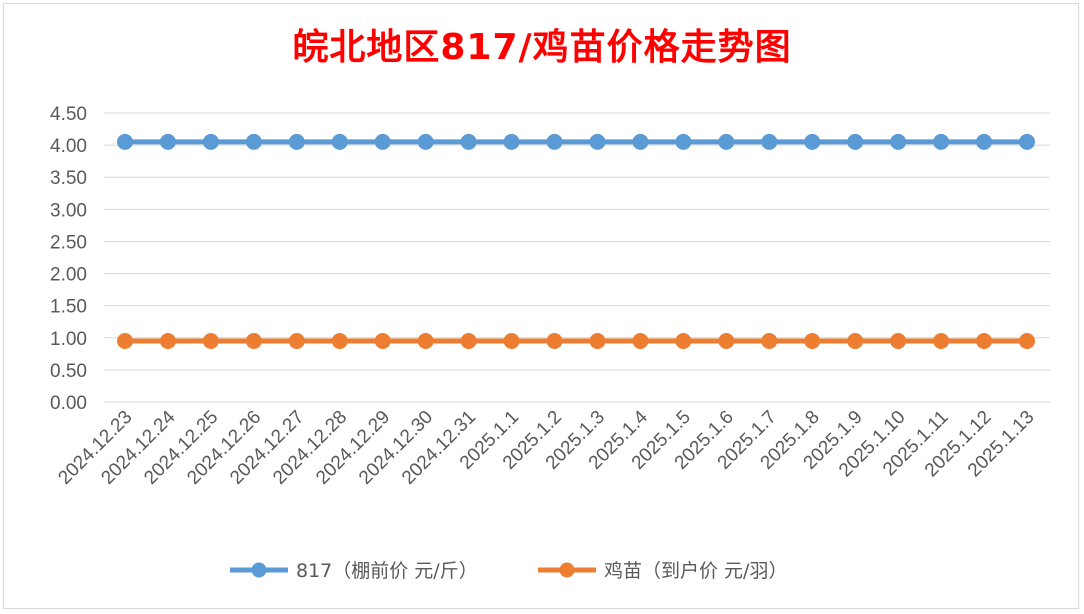 The width and height of the screenshot is (1084, 614). Describe the element at coordinates (68, 210) in the screenshot. I see `y-tick-label: 3.00` at that location.